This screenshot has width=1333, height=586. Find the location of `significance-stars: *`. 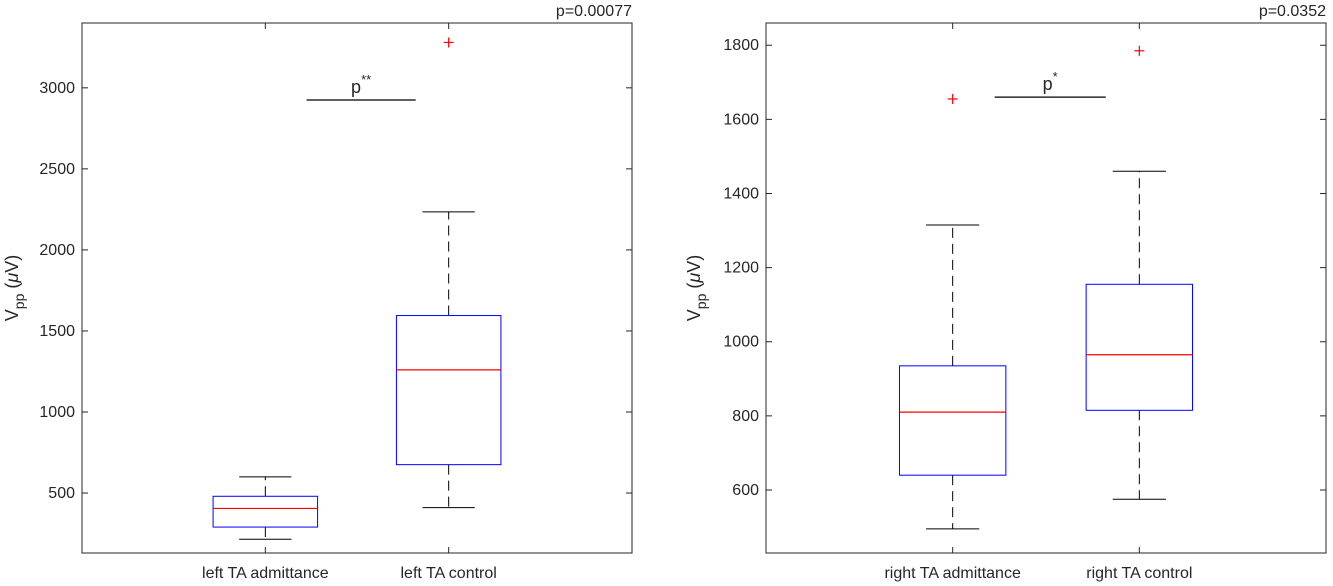

significance-stars: * is located at coordinates (1055, 76).